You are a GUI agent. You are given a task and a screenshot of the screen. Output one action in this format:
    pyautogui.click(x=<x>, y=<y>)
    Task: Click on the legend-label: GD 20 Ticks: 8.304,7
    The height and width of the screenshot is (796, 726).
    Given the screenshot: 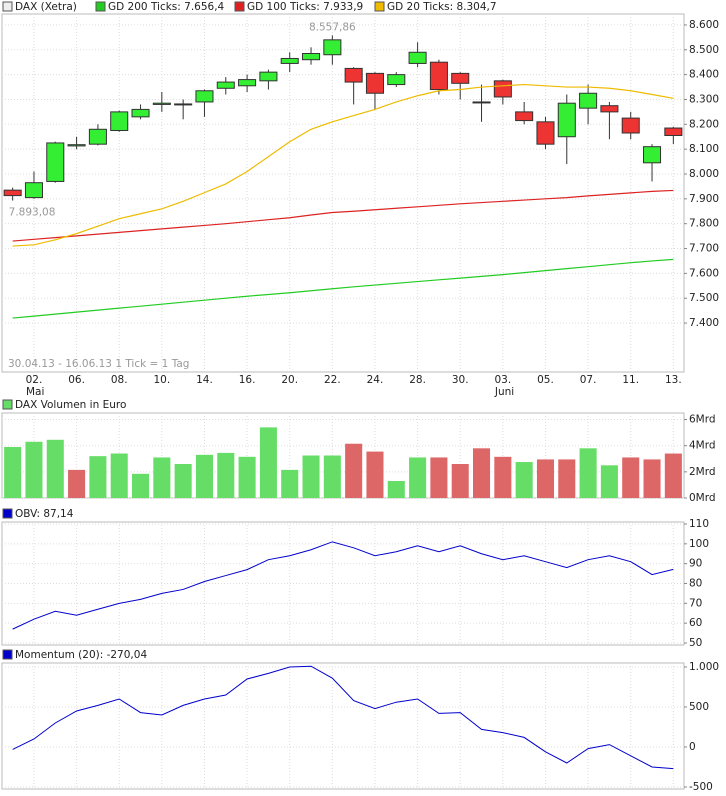 What is the action you would take?
    pyautogui.click(x=442, y=7)
    